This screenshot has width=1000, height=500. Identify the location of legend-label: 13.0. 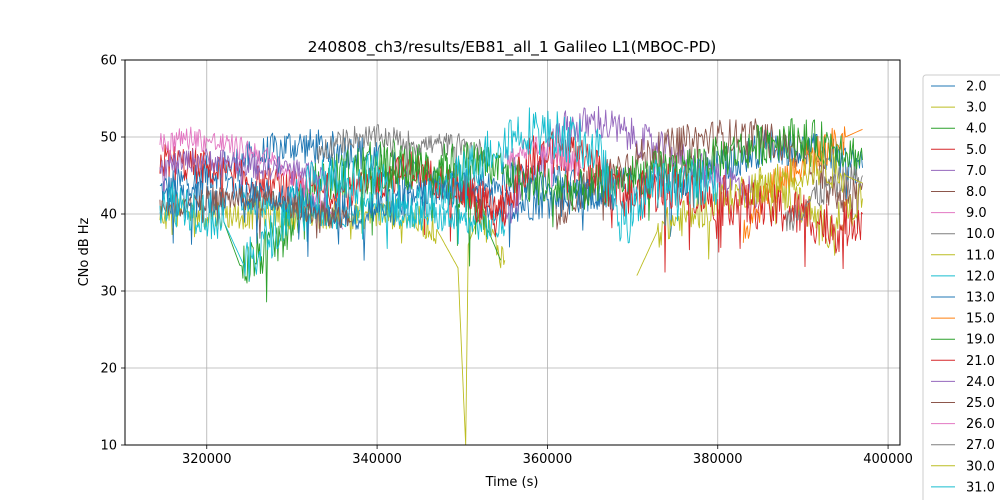
(980, 298).